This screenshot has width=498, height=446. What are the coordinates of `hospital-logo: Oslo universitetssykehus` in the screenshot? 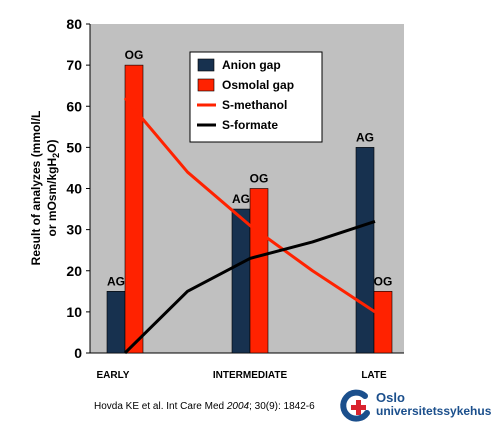 It's located at (418, 407).